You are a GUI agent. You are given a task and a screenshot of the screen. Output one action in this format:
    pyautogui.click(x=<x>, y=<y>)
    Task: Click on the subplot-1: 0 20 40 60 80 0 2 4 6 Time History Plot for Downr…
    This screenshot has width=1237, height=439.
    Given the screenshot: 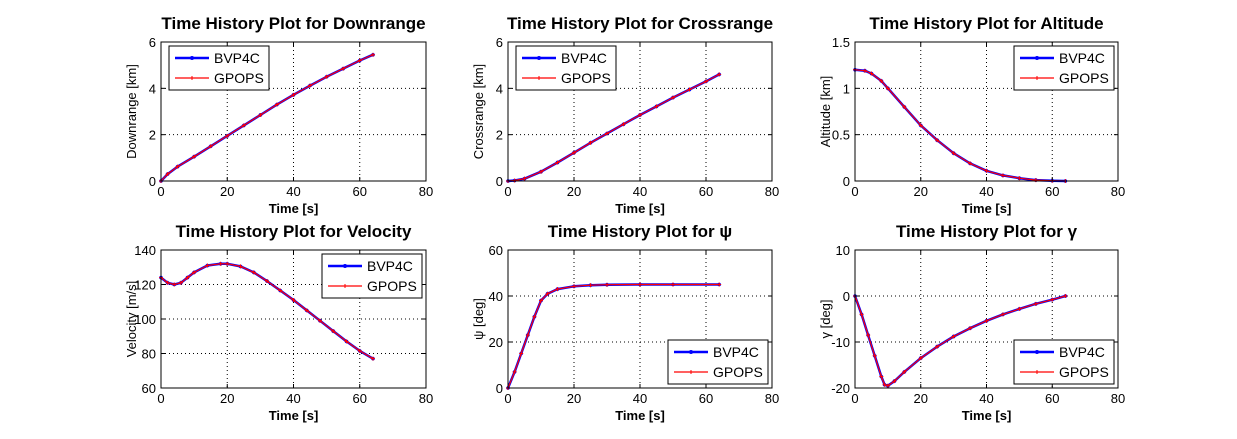 What is the action you would take?
    pyautogui.click(x=278, y=115)
    